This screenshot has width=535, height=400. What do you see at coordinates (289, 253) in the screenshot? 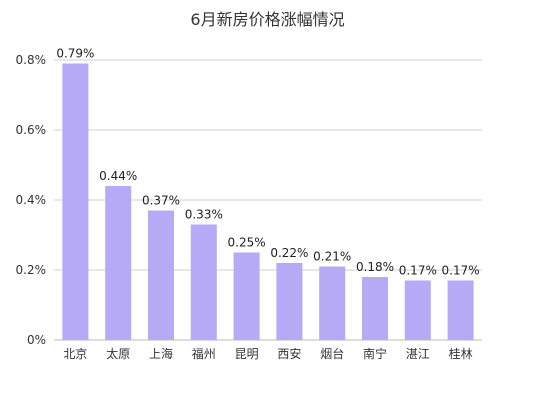
I see `data-label: 0.22%` at bounding box center [289, 253].